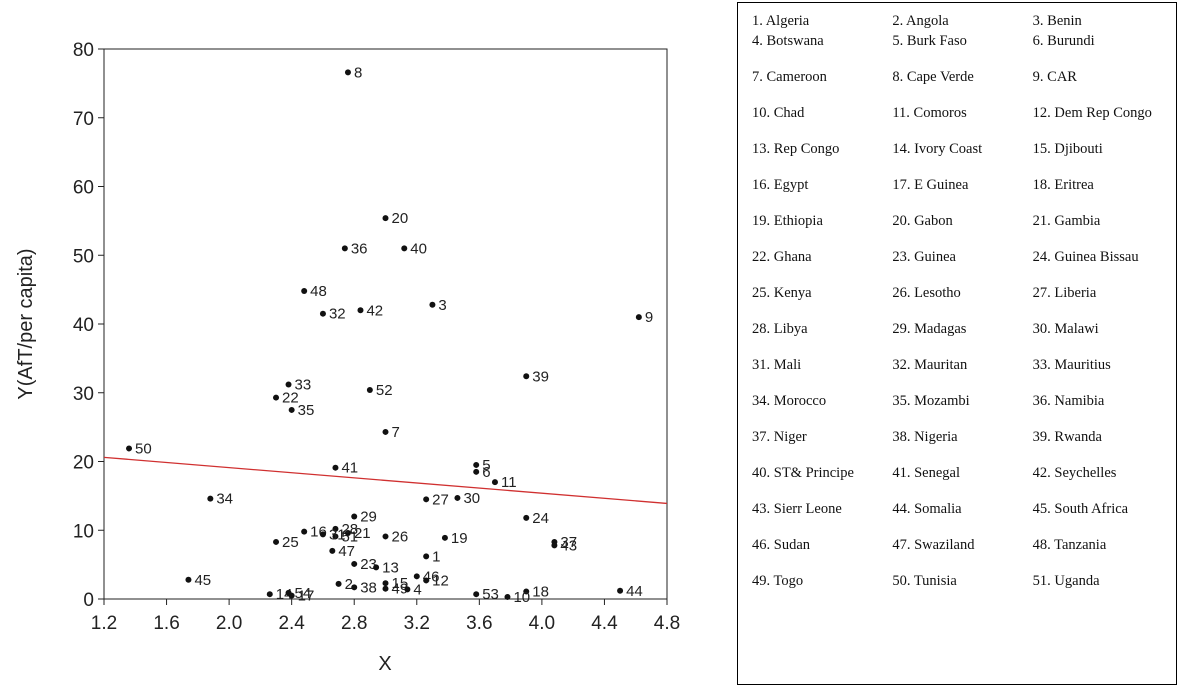 The image size is (1181, 695). What do you see at coordinates (83, 325) in the screenshot?
I see `y-tick-label: 40` at bounding box center [83, 325].